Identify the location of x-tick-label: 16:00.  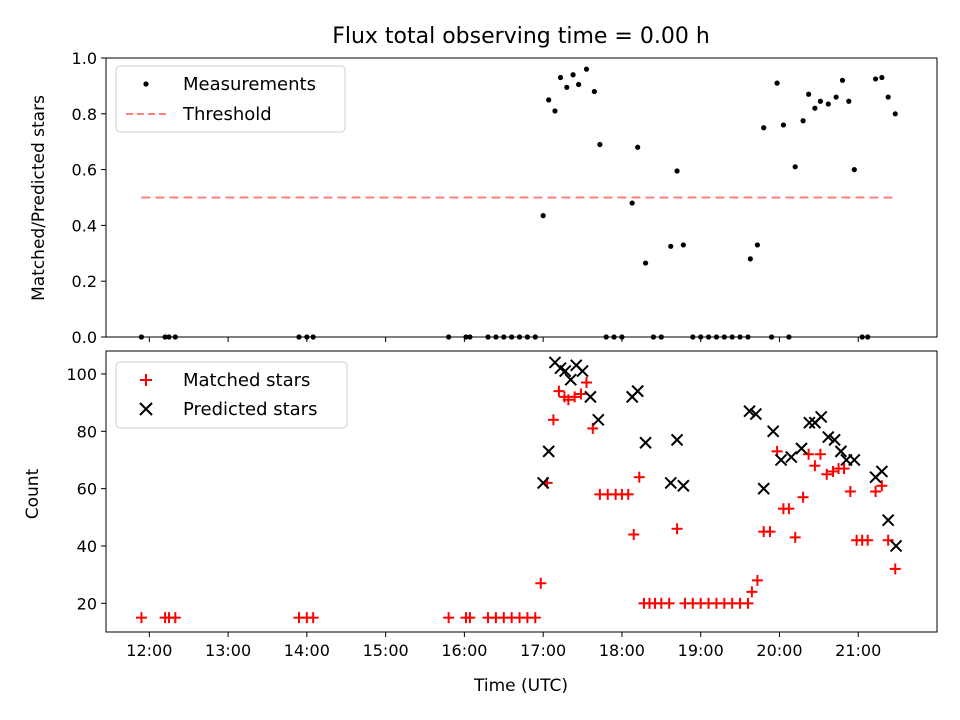
(464, 650).